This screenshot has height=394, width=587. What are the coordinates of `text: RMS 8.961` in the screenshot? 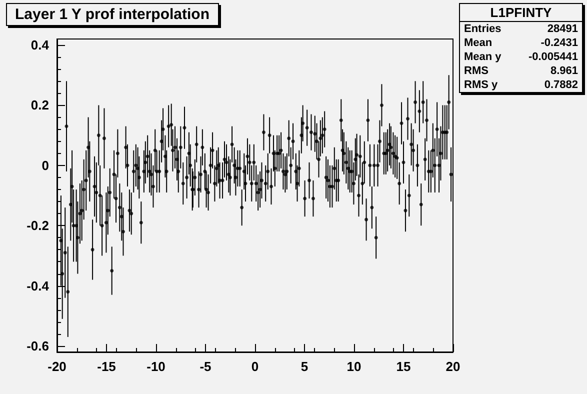 It's located at (521, 71).